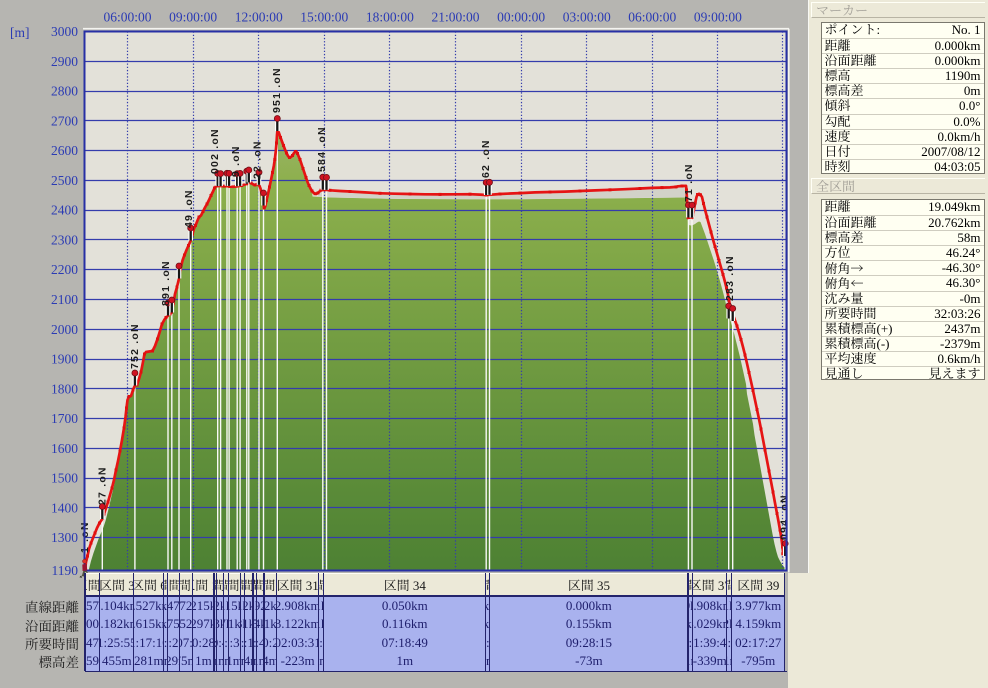 The image size is (988, 688). What do you see at coordinates (259, 17) in the screenshot?
I see `svg-text: 12:00:00` at bounding box center [259, 17].